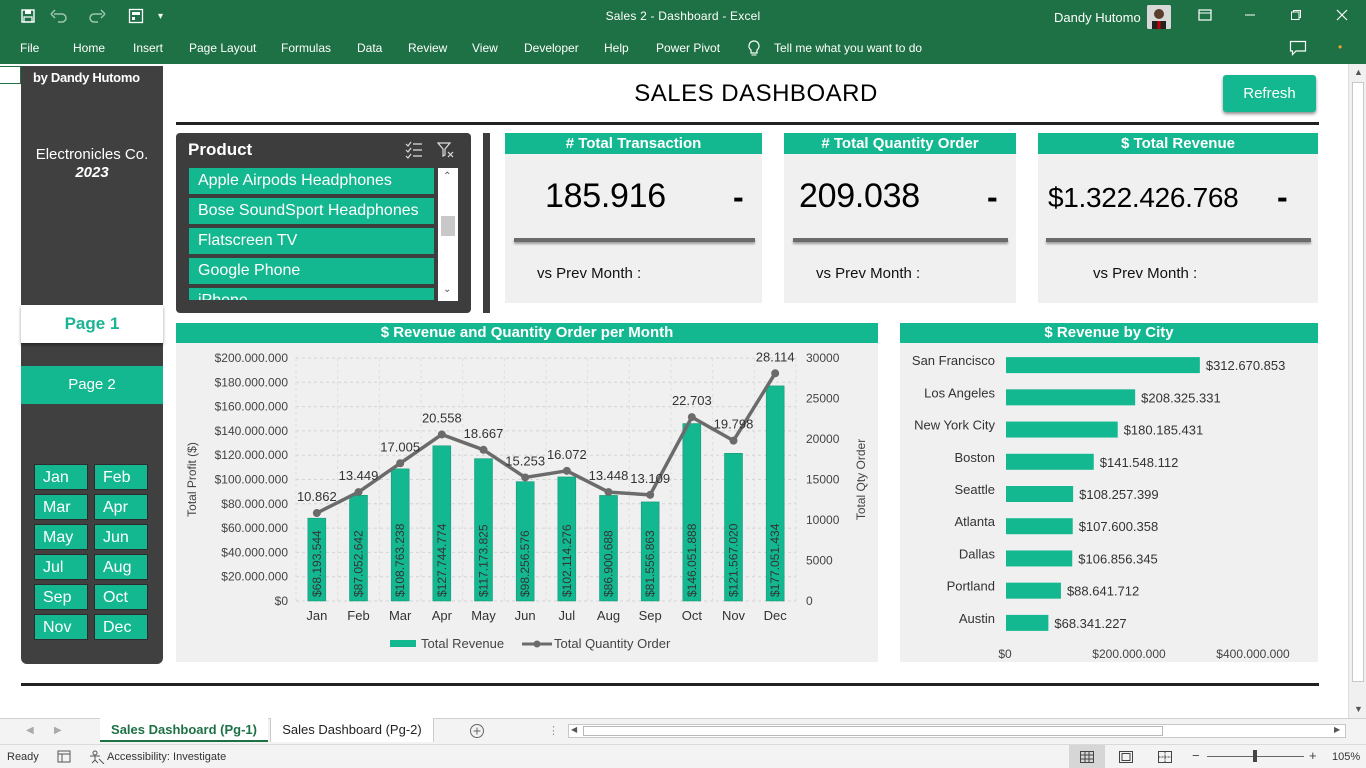 This screenshot has width=1366, height=768. What do you see at coordinates (311, 181) in the screenshot?
I see `slicer-item-apple-airpods: Apple Airpods Headphones` at bounding box center [311, 181].